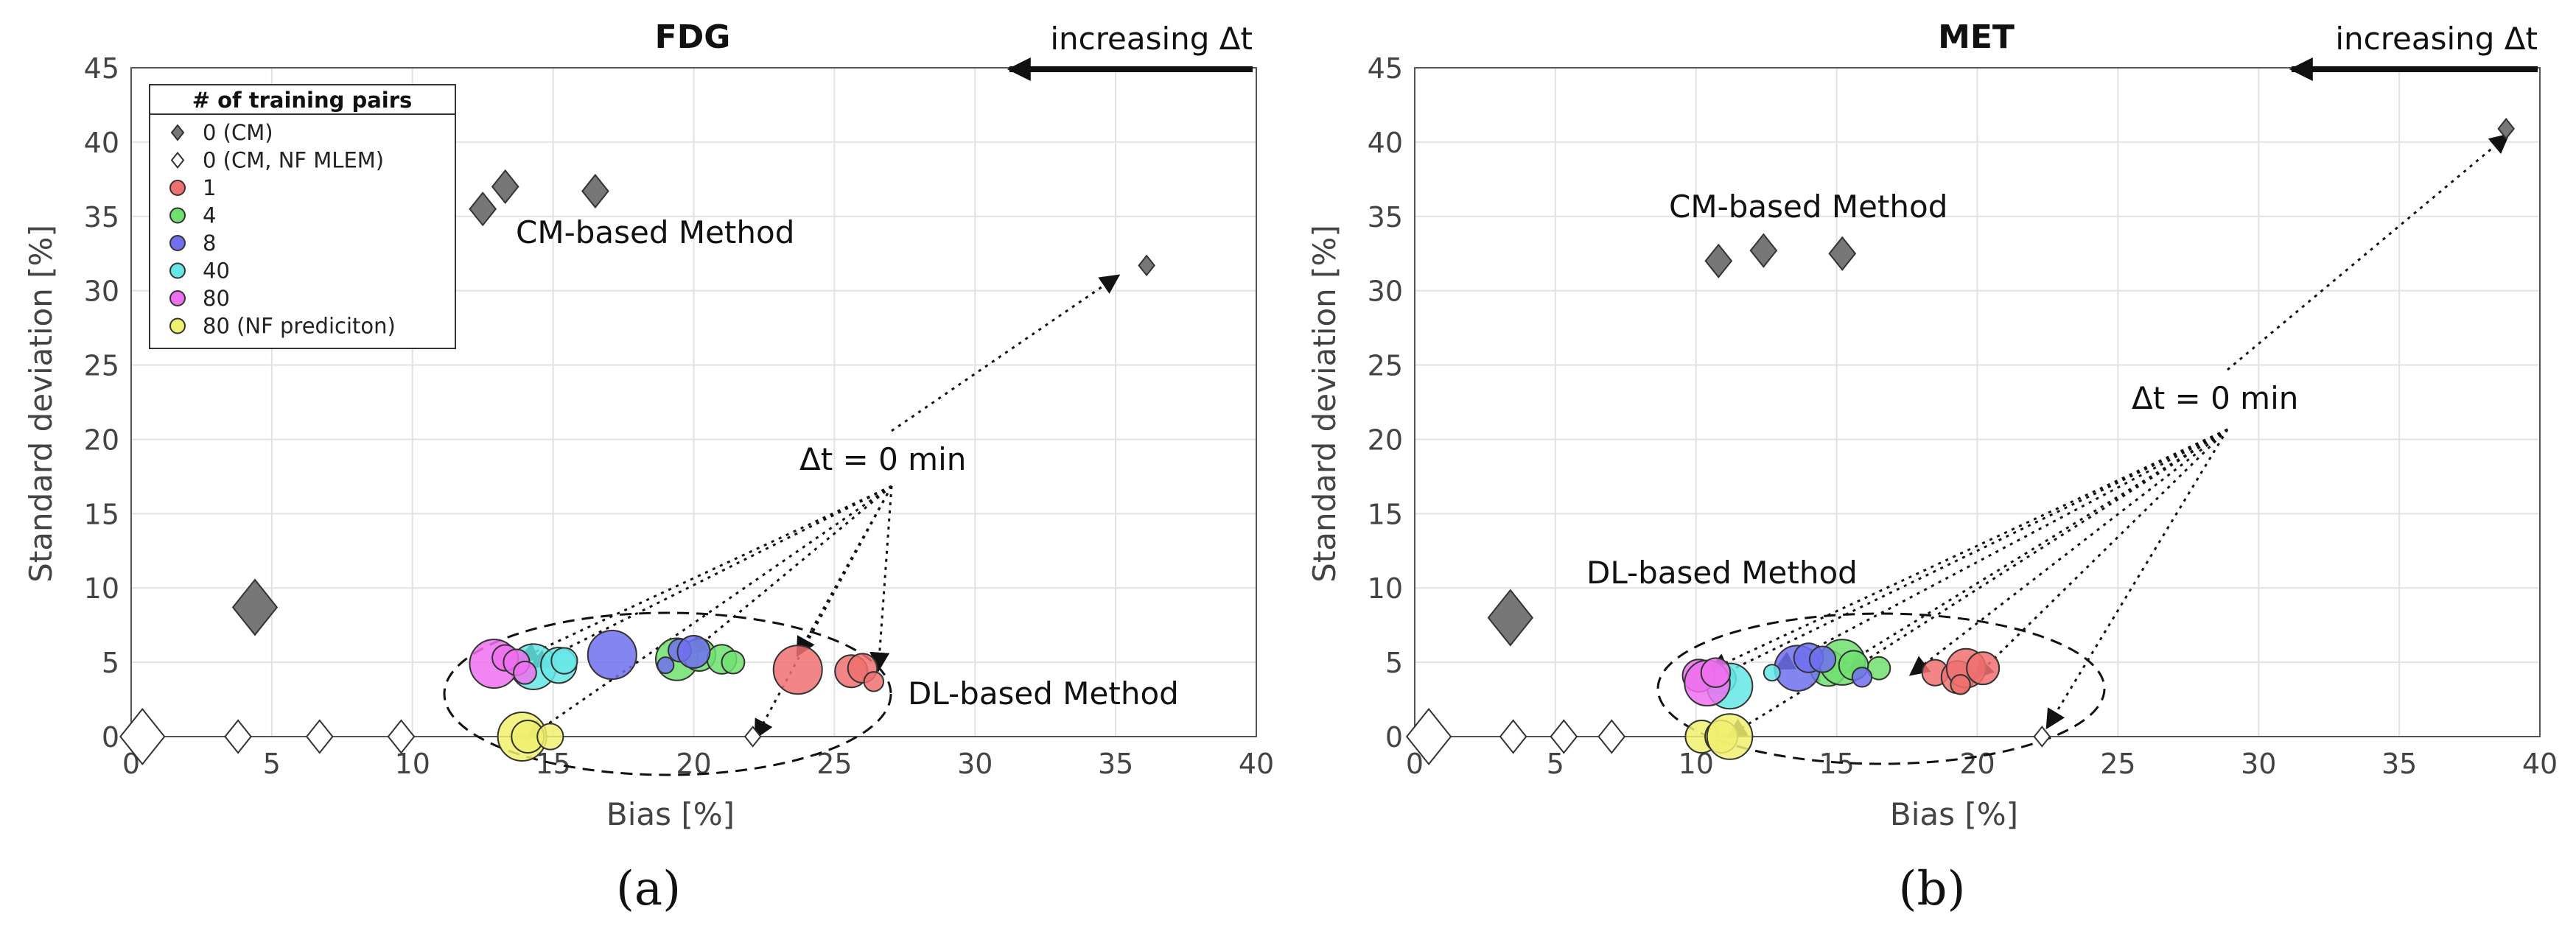 The image size is (2576, 934). Describe the element at coordinates (1394, 663) in the screenshot. I see `y-tick-label-met: 5` at that location.